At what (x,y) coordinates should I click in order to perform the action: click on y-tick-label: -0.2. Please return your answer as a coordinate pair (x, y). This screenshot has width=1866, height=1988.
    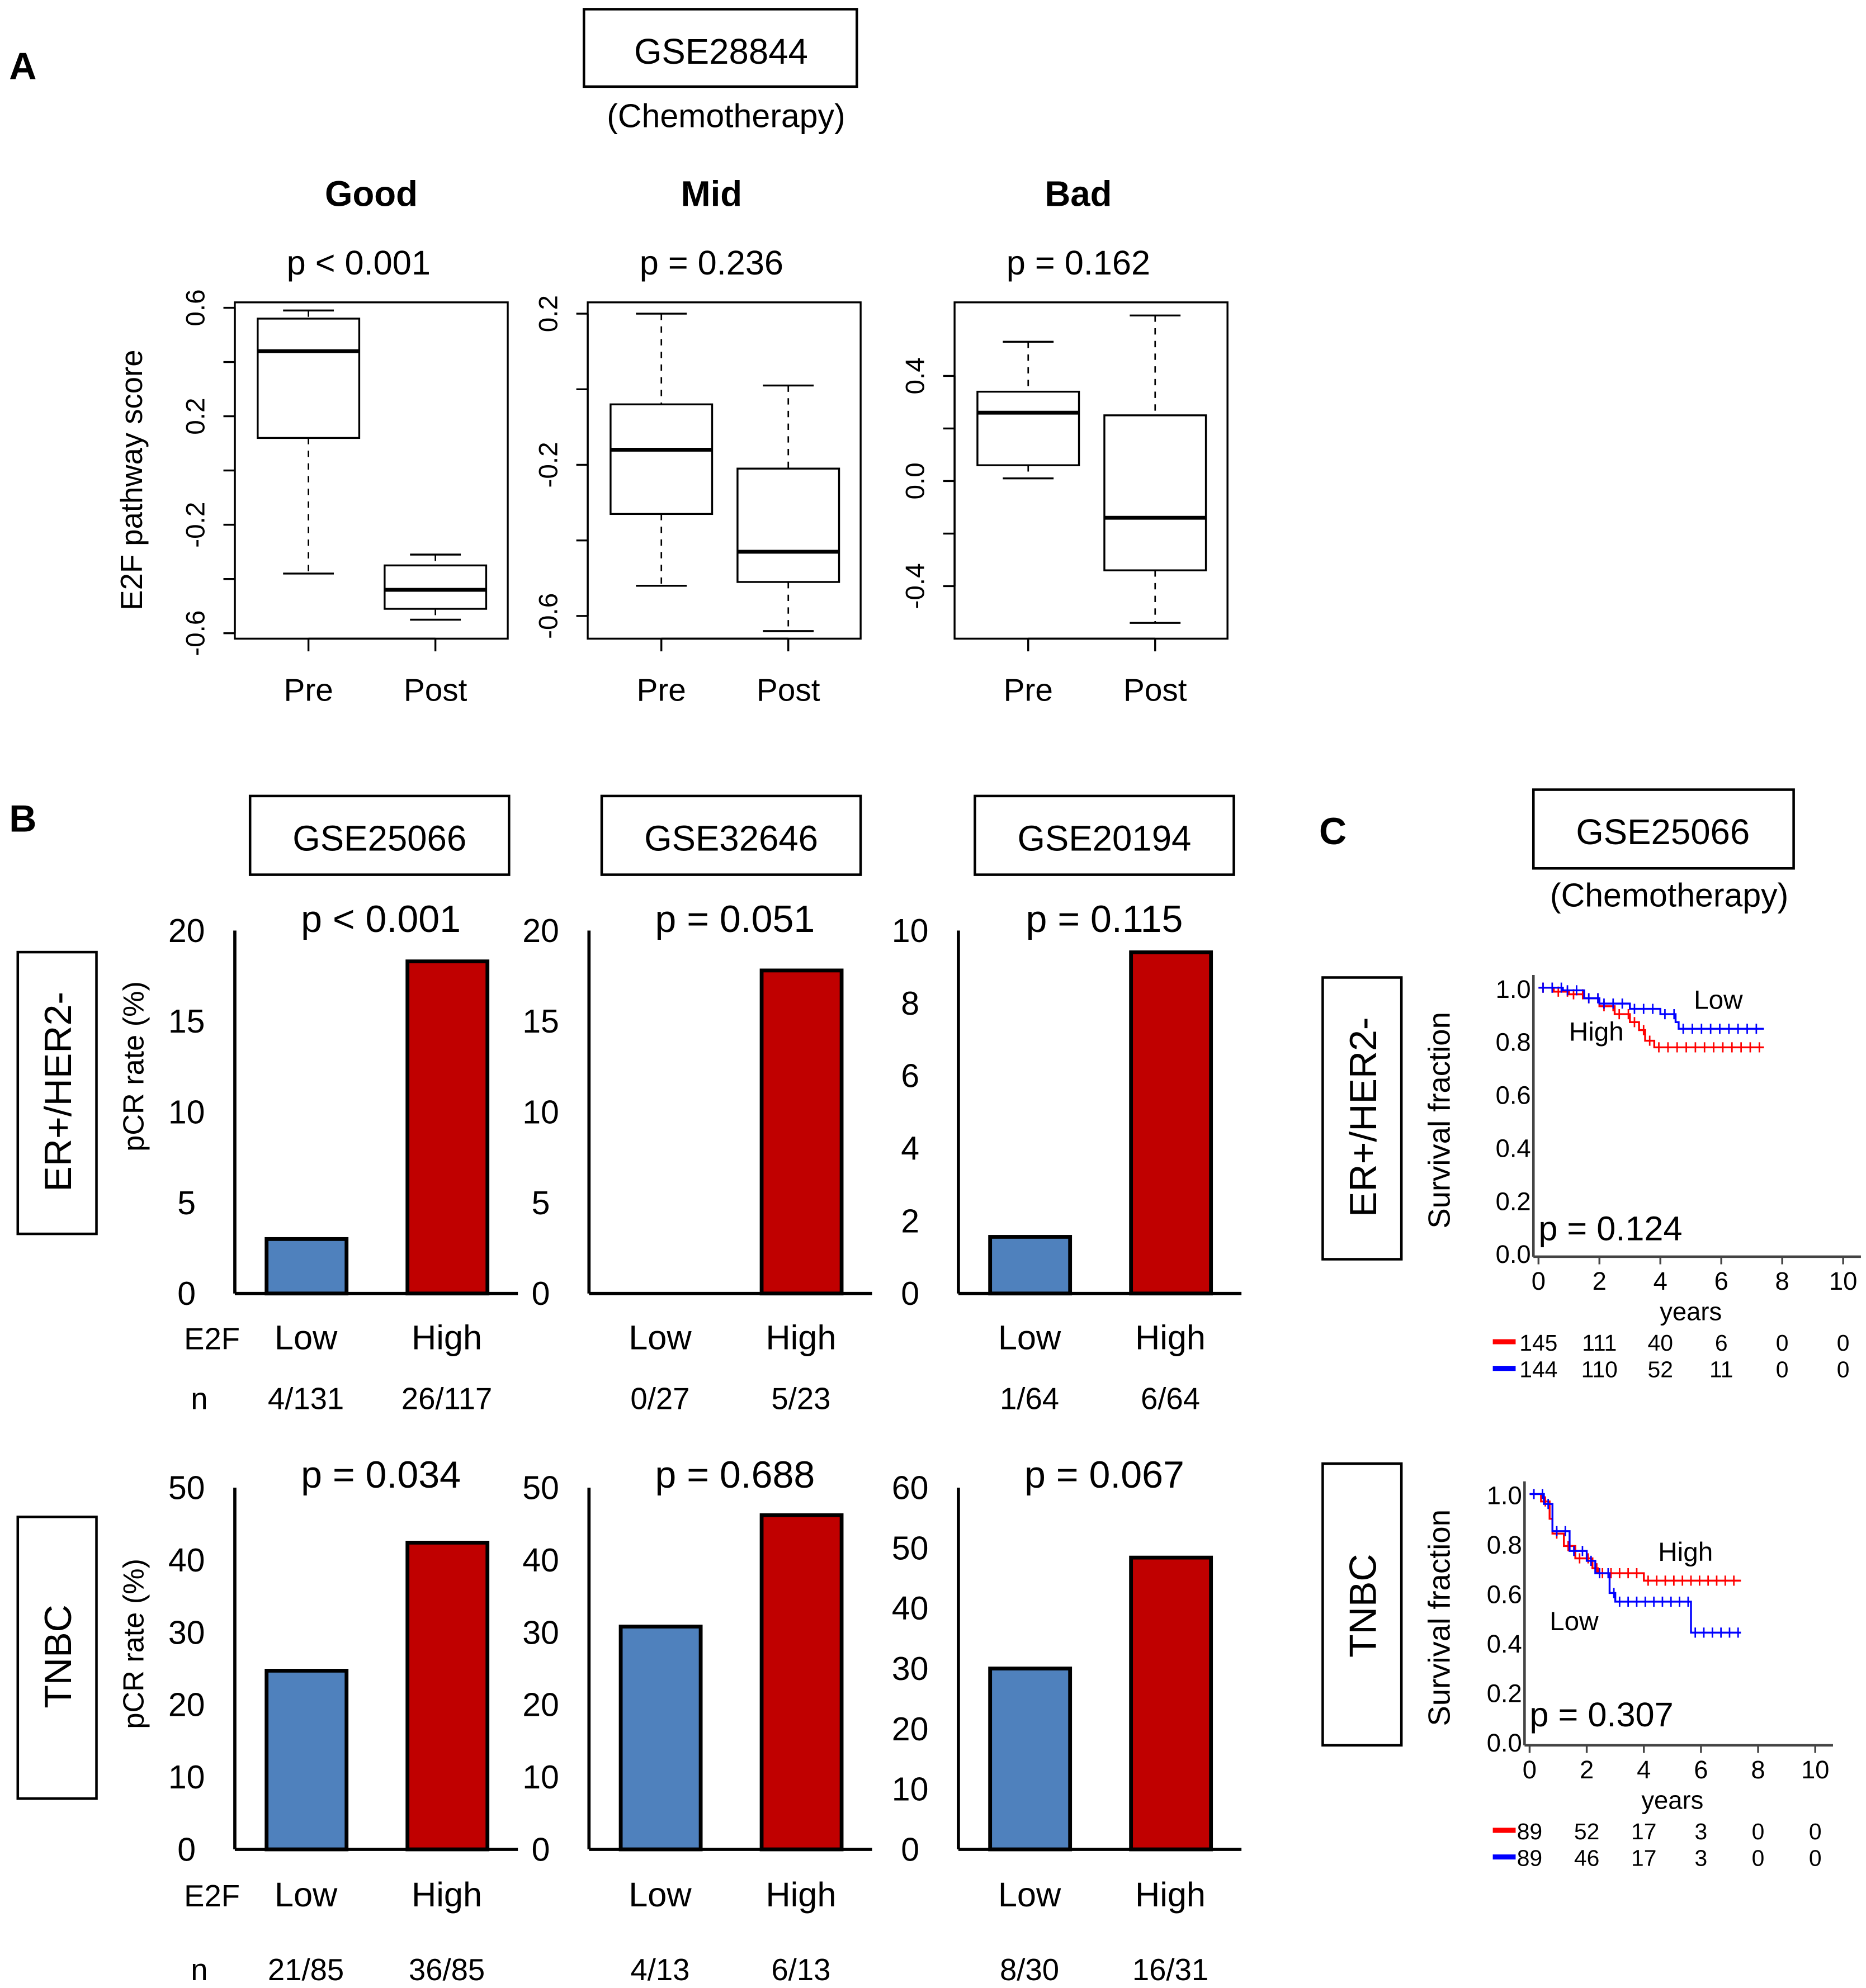
    Looking at the image, I should click on (195, 525).